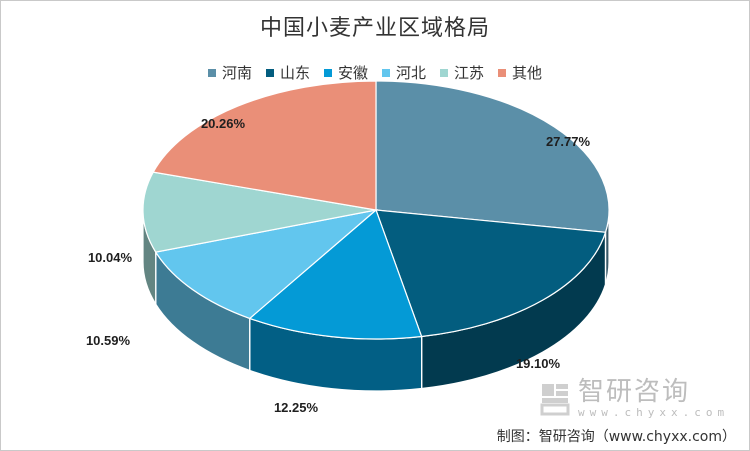 The width and height of the screenshot is (750, 451). Describe the element at coordinates (634, 392) in the screenshot. I see `watermark-name: 智研咨询` at that location.